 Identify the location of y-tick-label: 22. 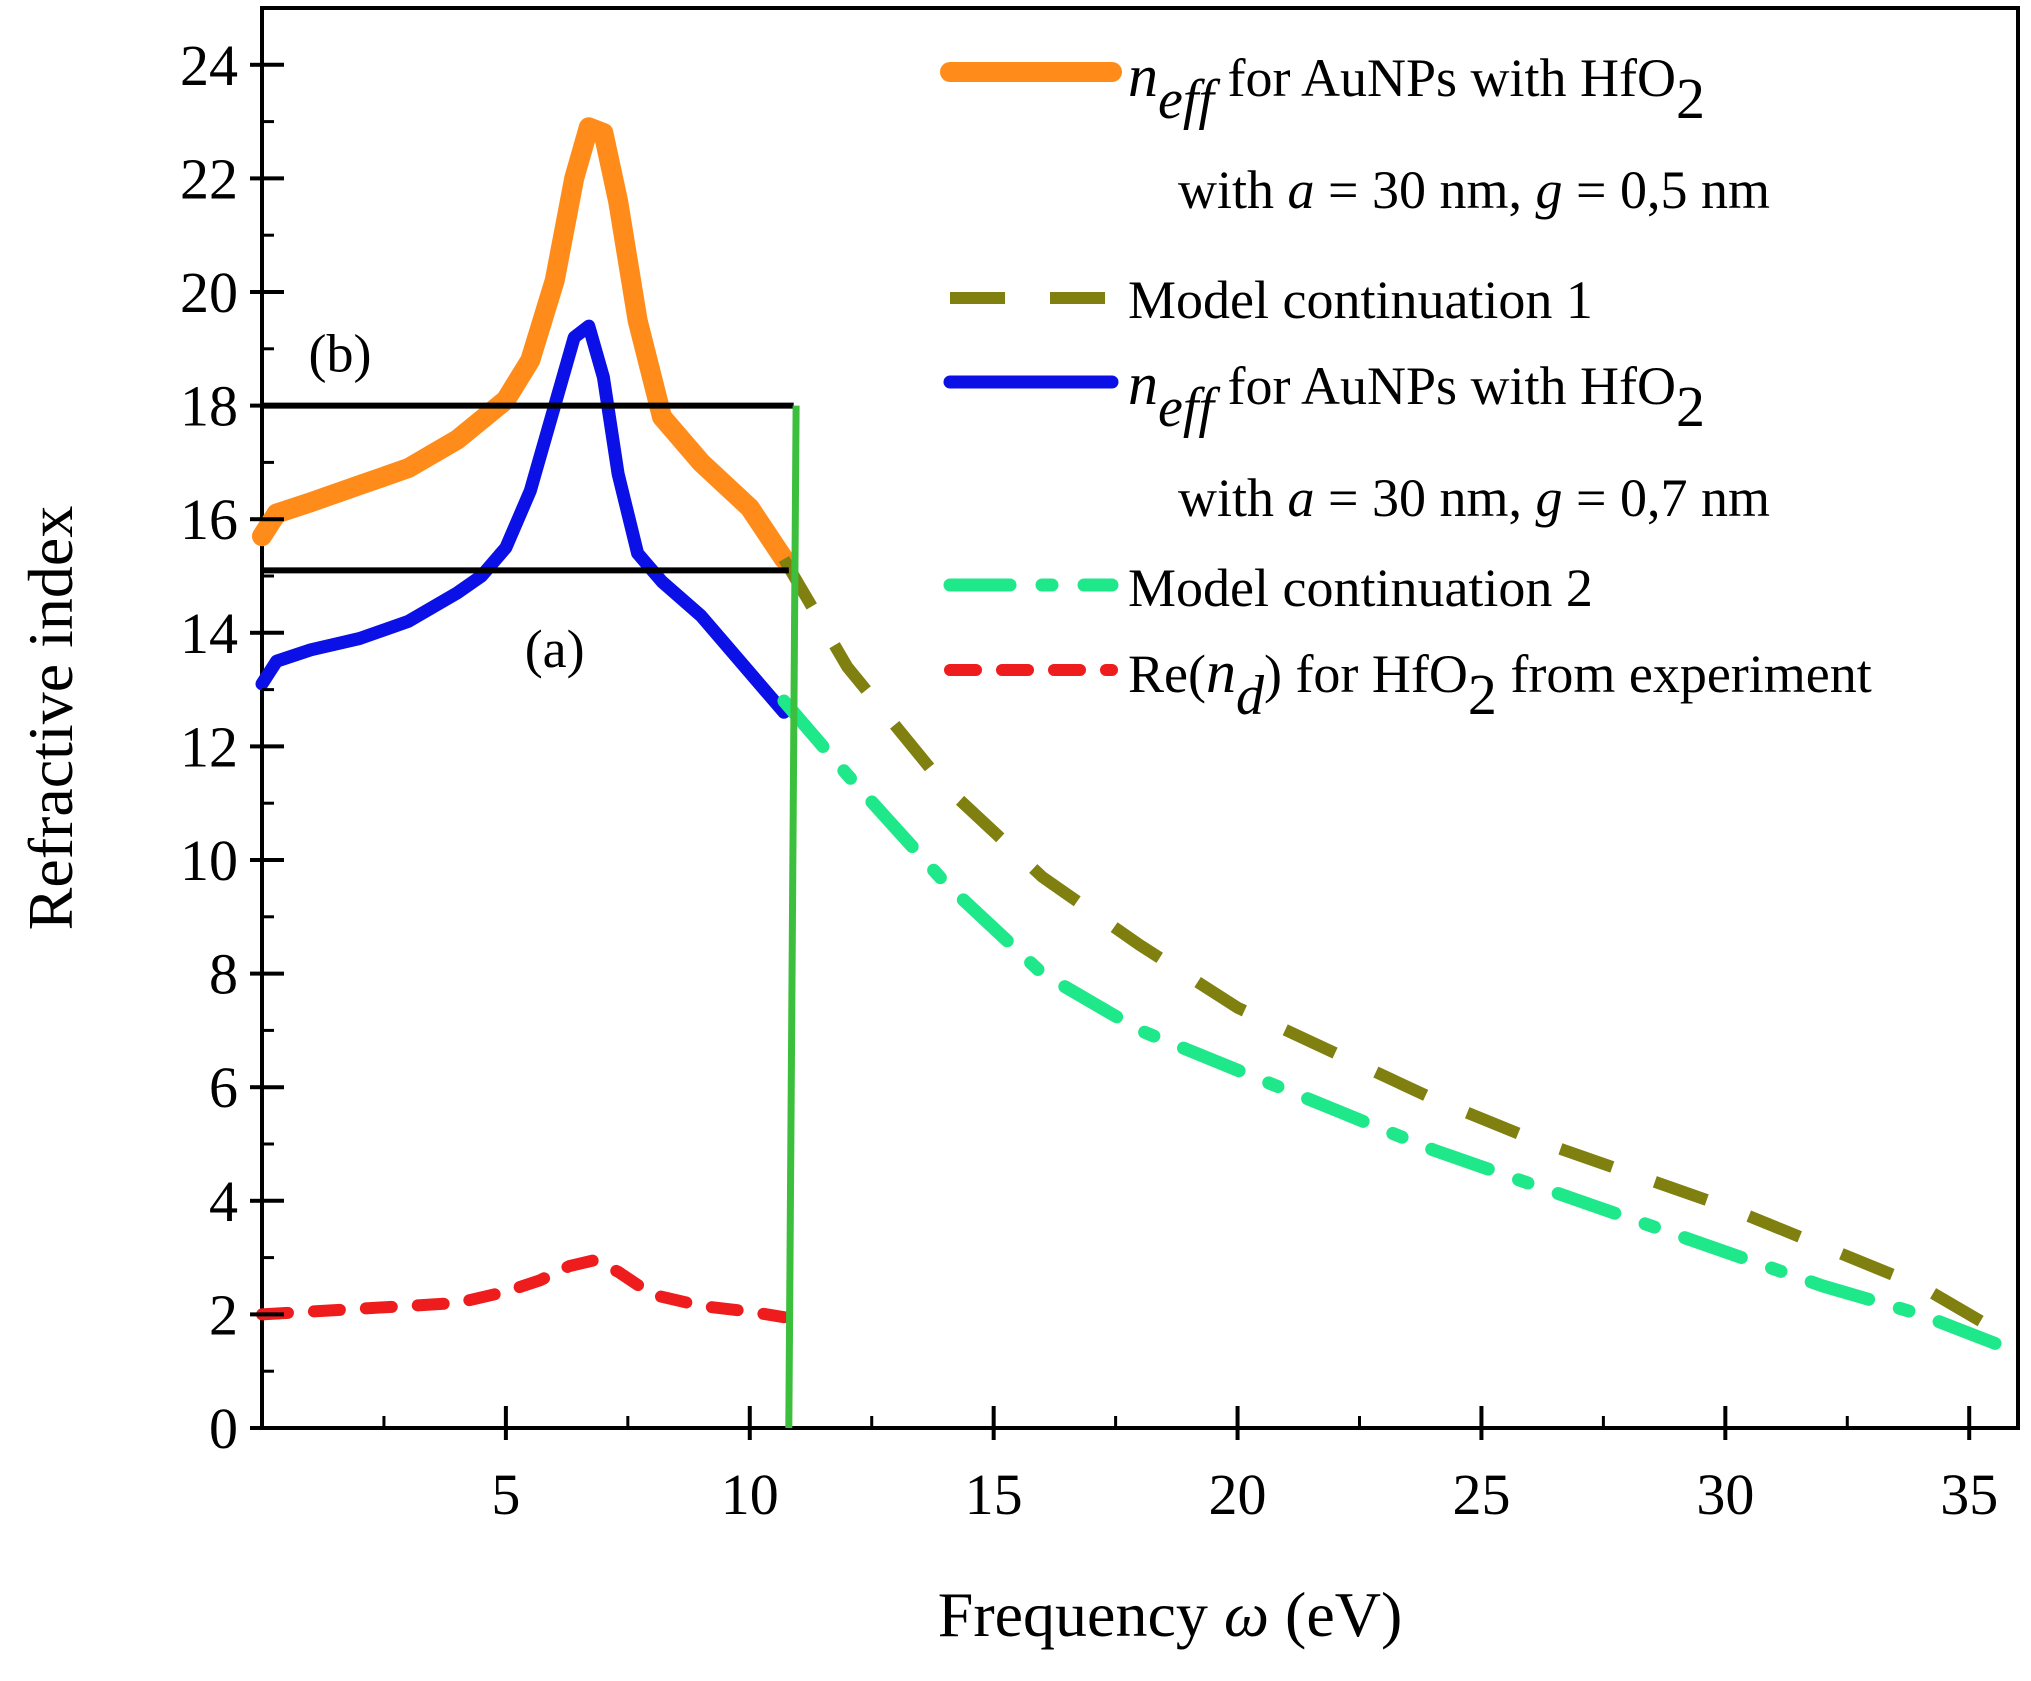
(209, 178).